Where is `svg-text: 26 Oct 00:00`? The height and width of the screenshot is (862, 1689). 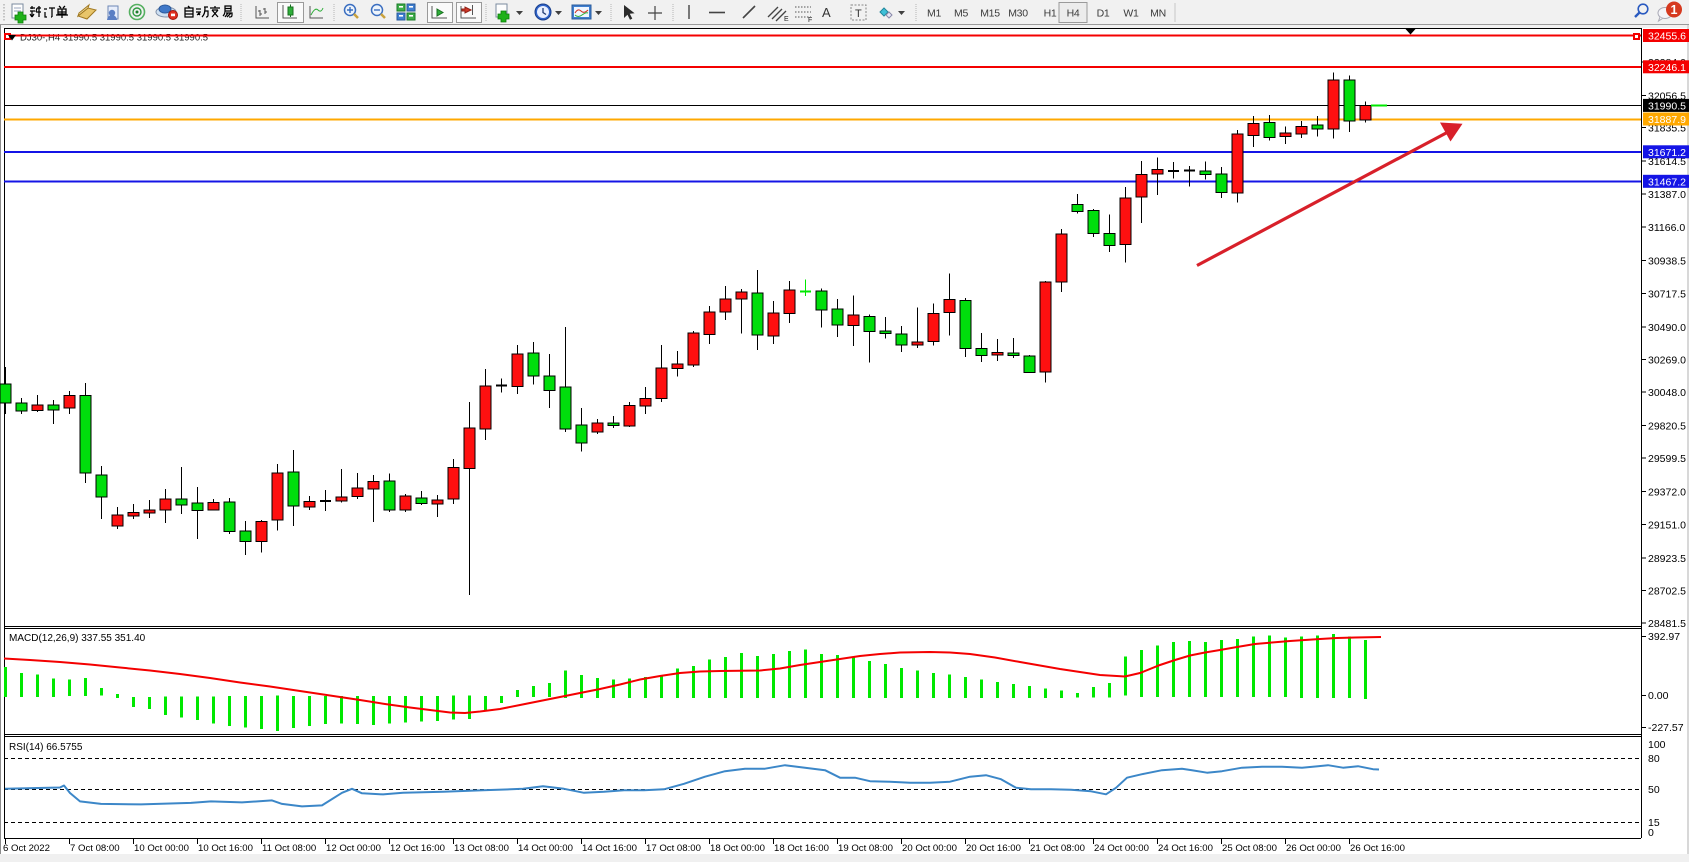 svg-text: 26 Oct 00:00 is located at coordinates (1313, 848).